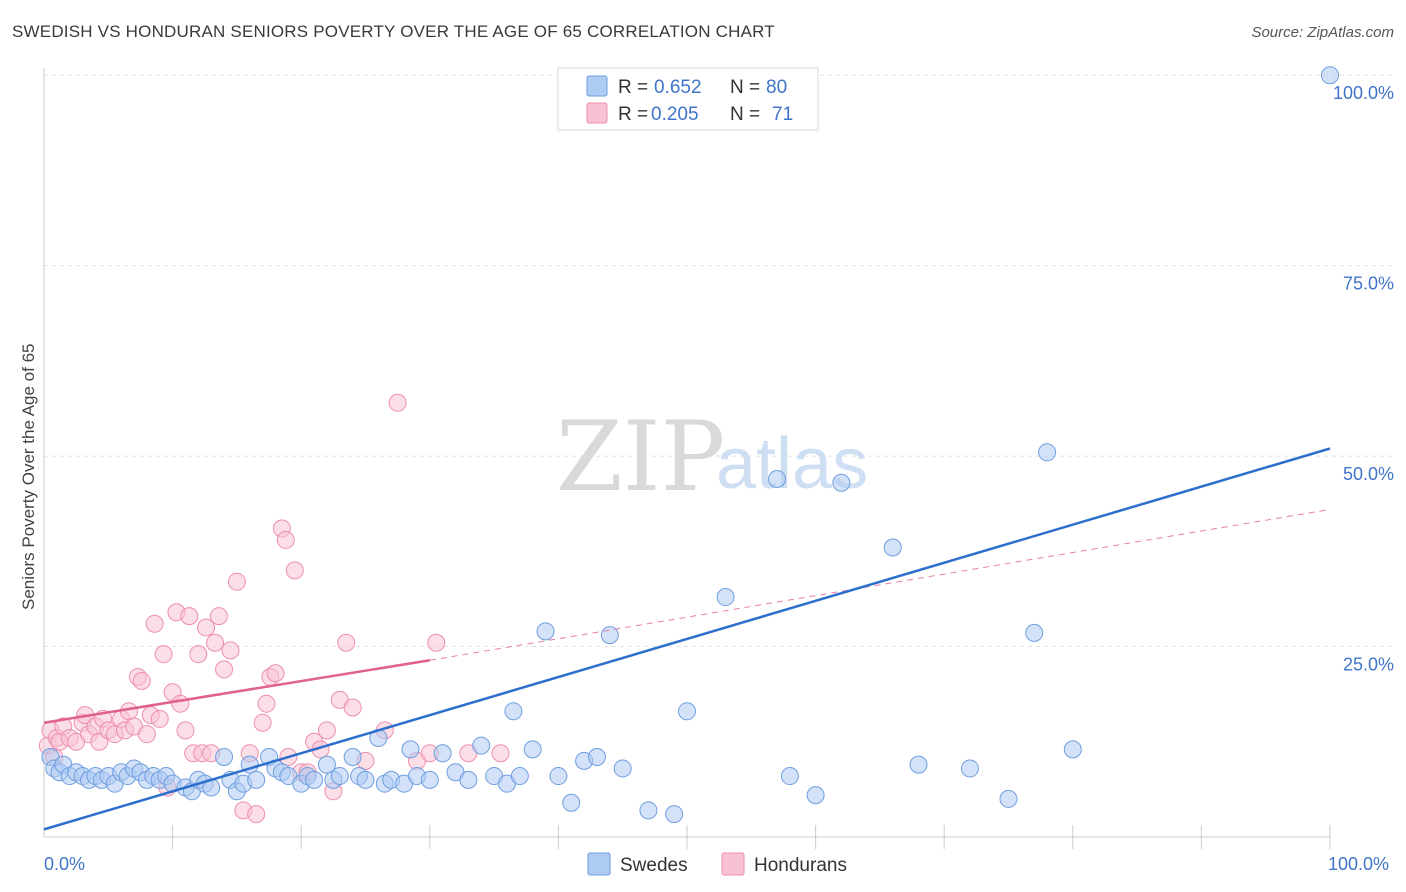 The image size is (1406, 892). What do you see at coordinates (678, 87) in the screenshot?
I see `legend-swedes-r-value: 0.652` at bounding box center [678, 87].